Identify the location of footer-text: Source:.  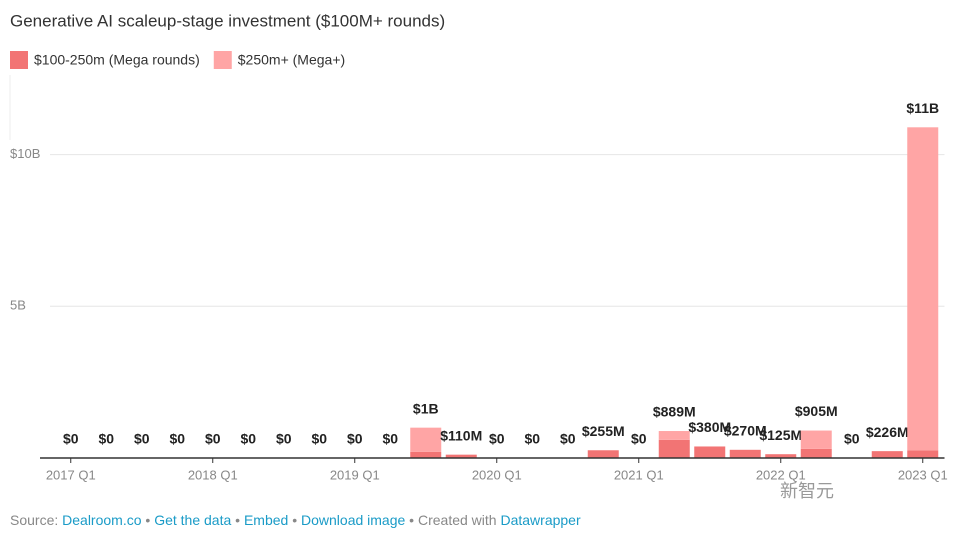
(36, 520).